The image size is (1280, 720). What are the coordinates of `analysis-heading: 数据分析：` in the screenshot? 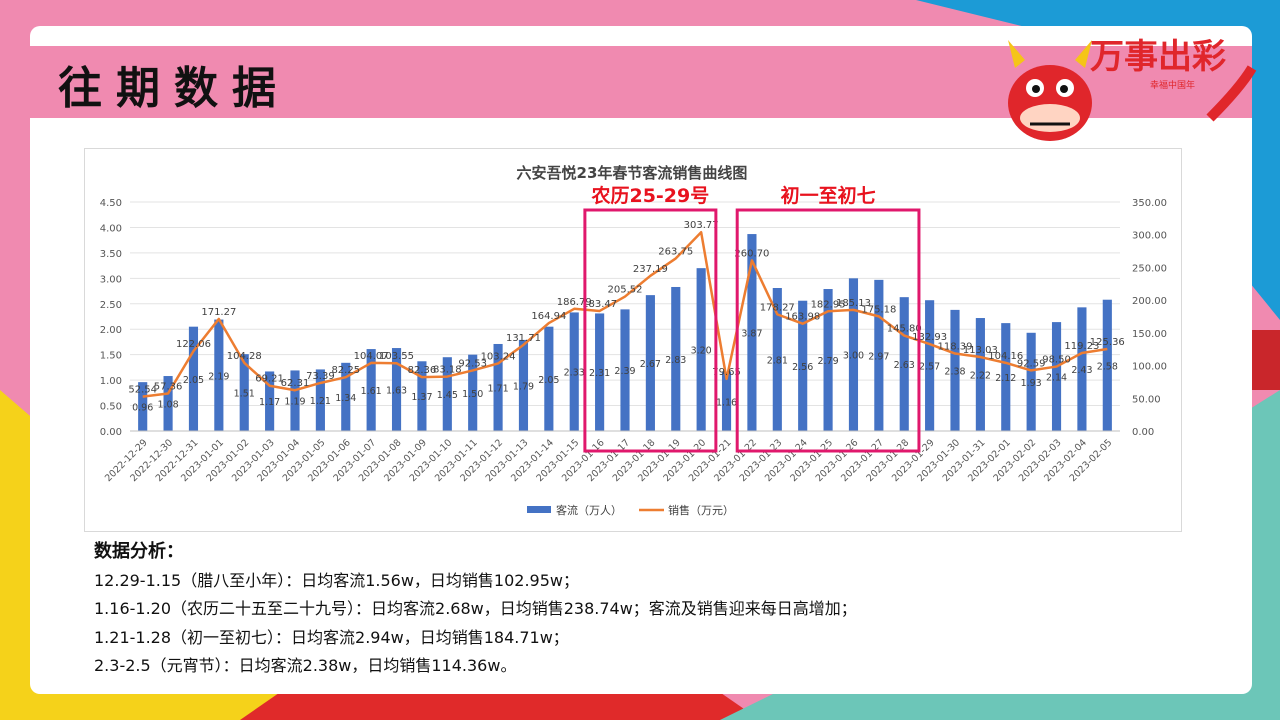 It's located at (139, 551).